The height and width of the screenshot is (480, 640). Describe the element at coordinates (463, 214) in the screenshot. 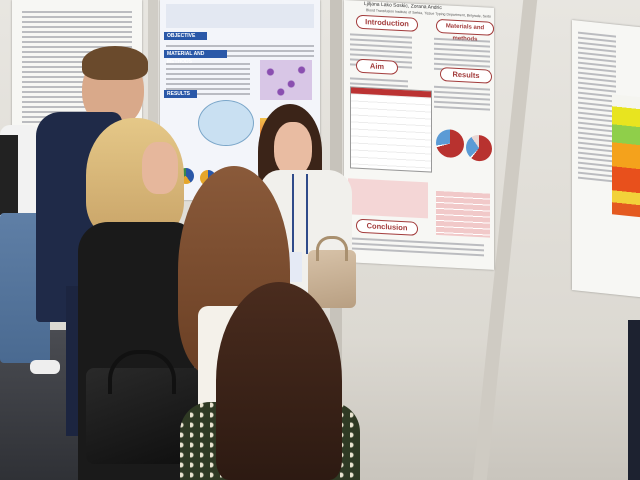

I see `highlighted-table` at that location.